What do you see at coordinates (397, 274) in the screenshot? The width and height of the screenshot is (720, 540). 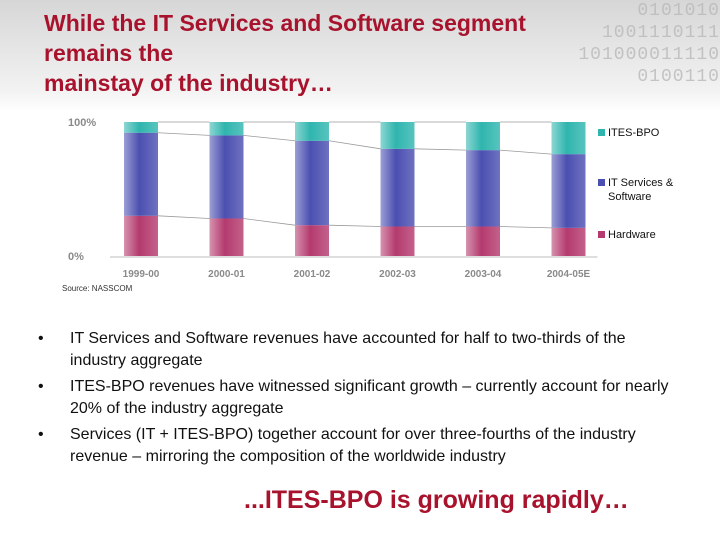 I see `x-tick-label: 2002-03` at bounding box center [397, 274].